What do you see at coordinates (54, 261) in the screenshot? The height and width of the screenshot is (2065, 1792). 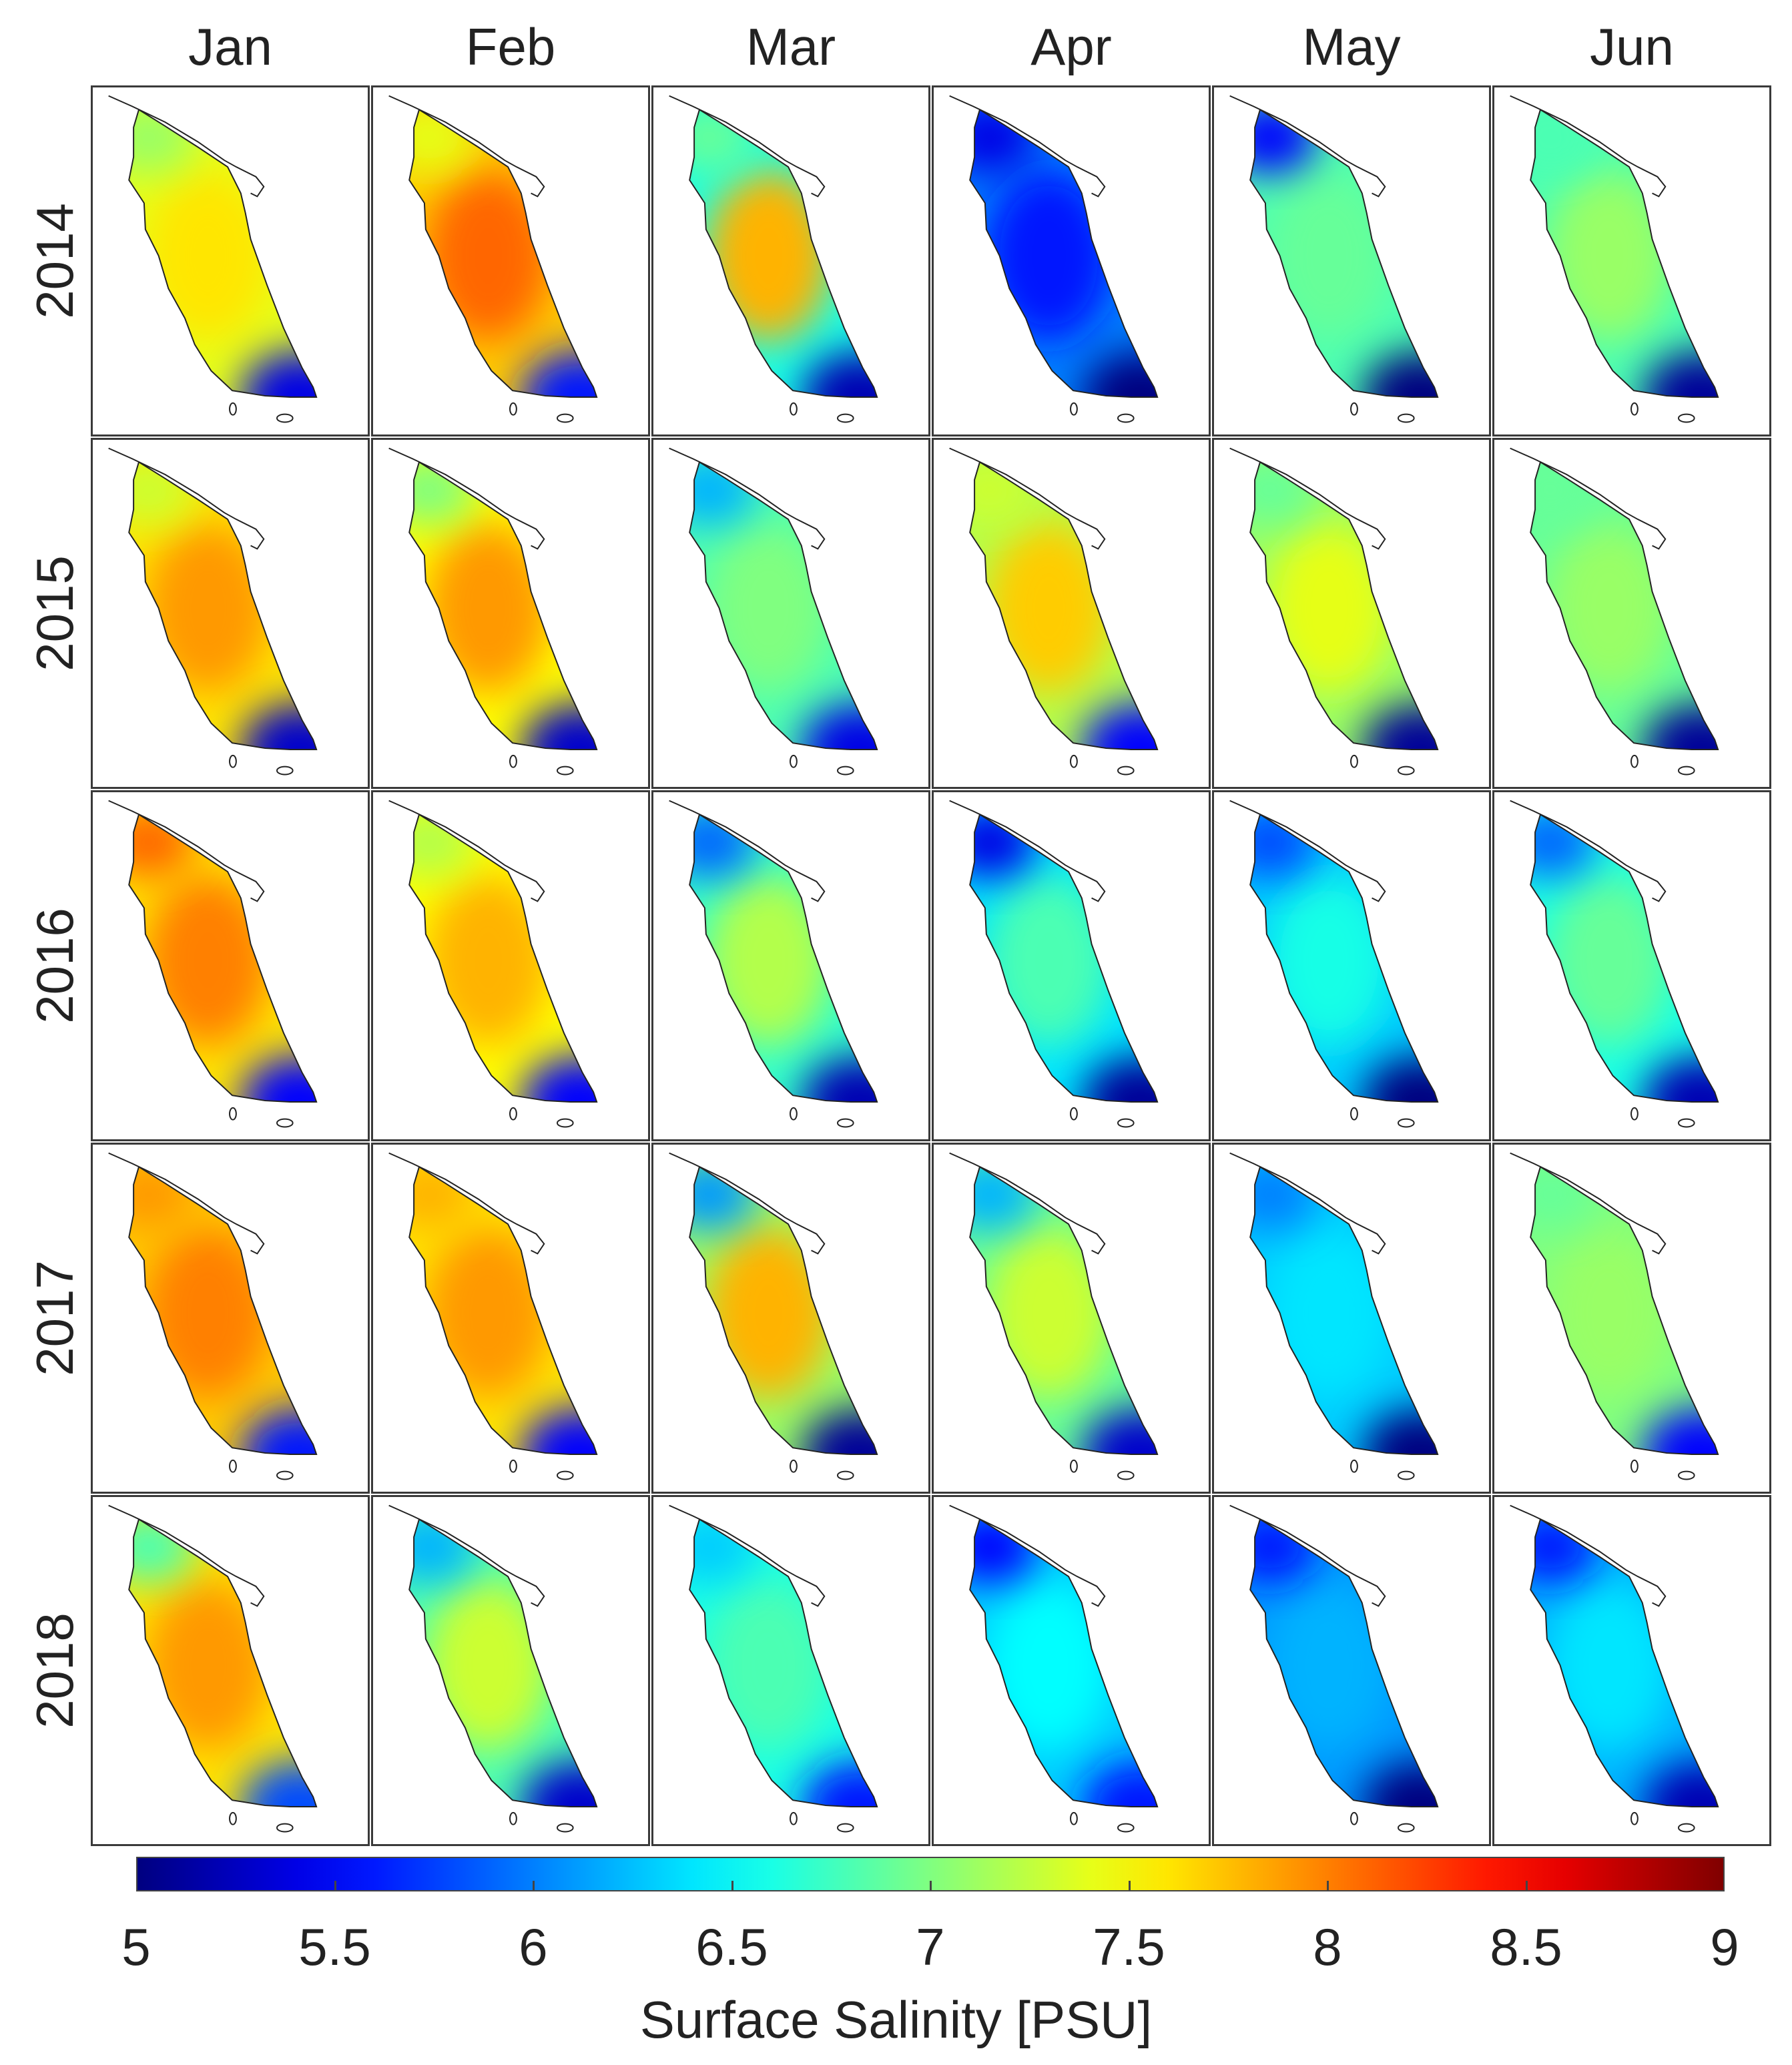 I see `year-label-2014: 2014` at bounding box center [54, 261].